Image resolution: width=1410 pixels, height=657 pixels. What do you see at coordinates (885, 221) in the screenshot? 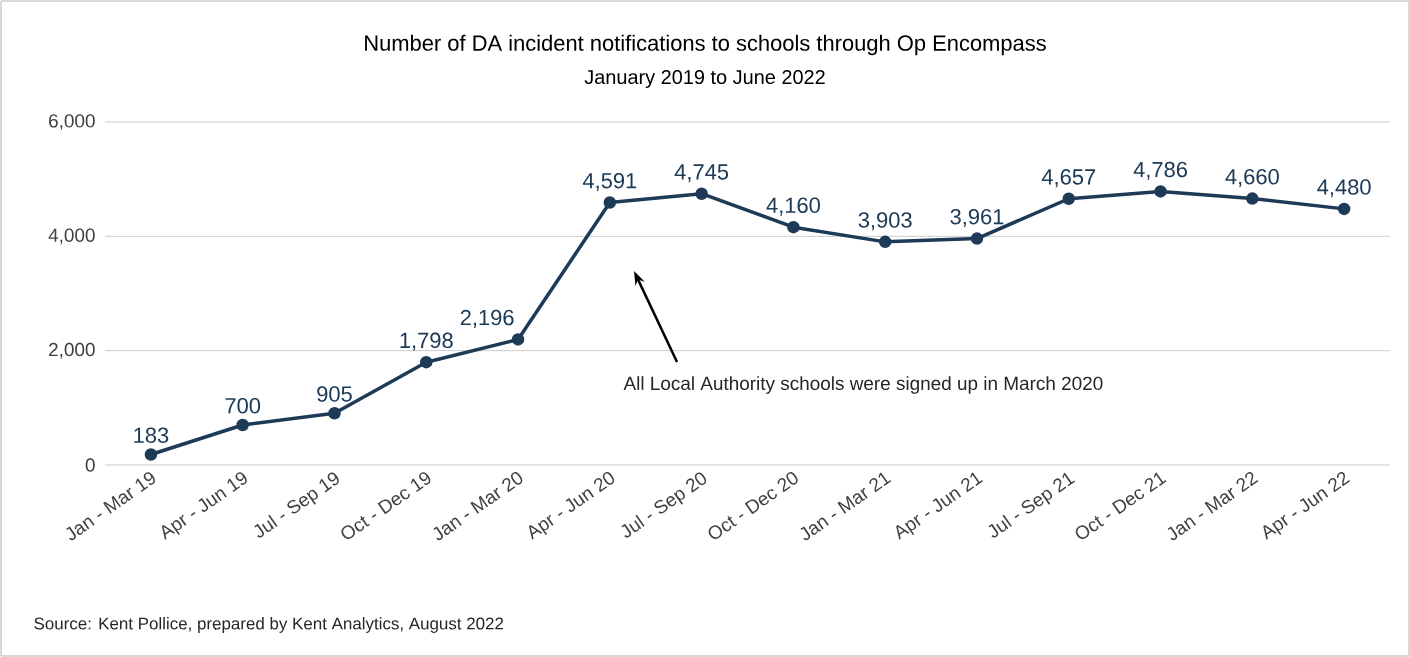
I see `data-label: 3,903` at bounding box center [885, 221].